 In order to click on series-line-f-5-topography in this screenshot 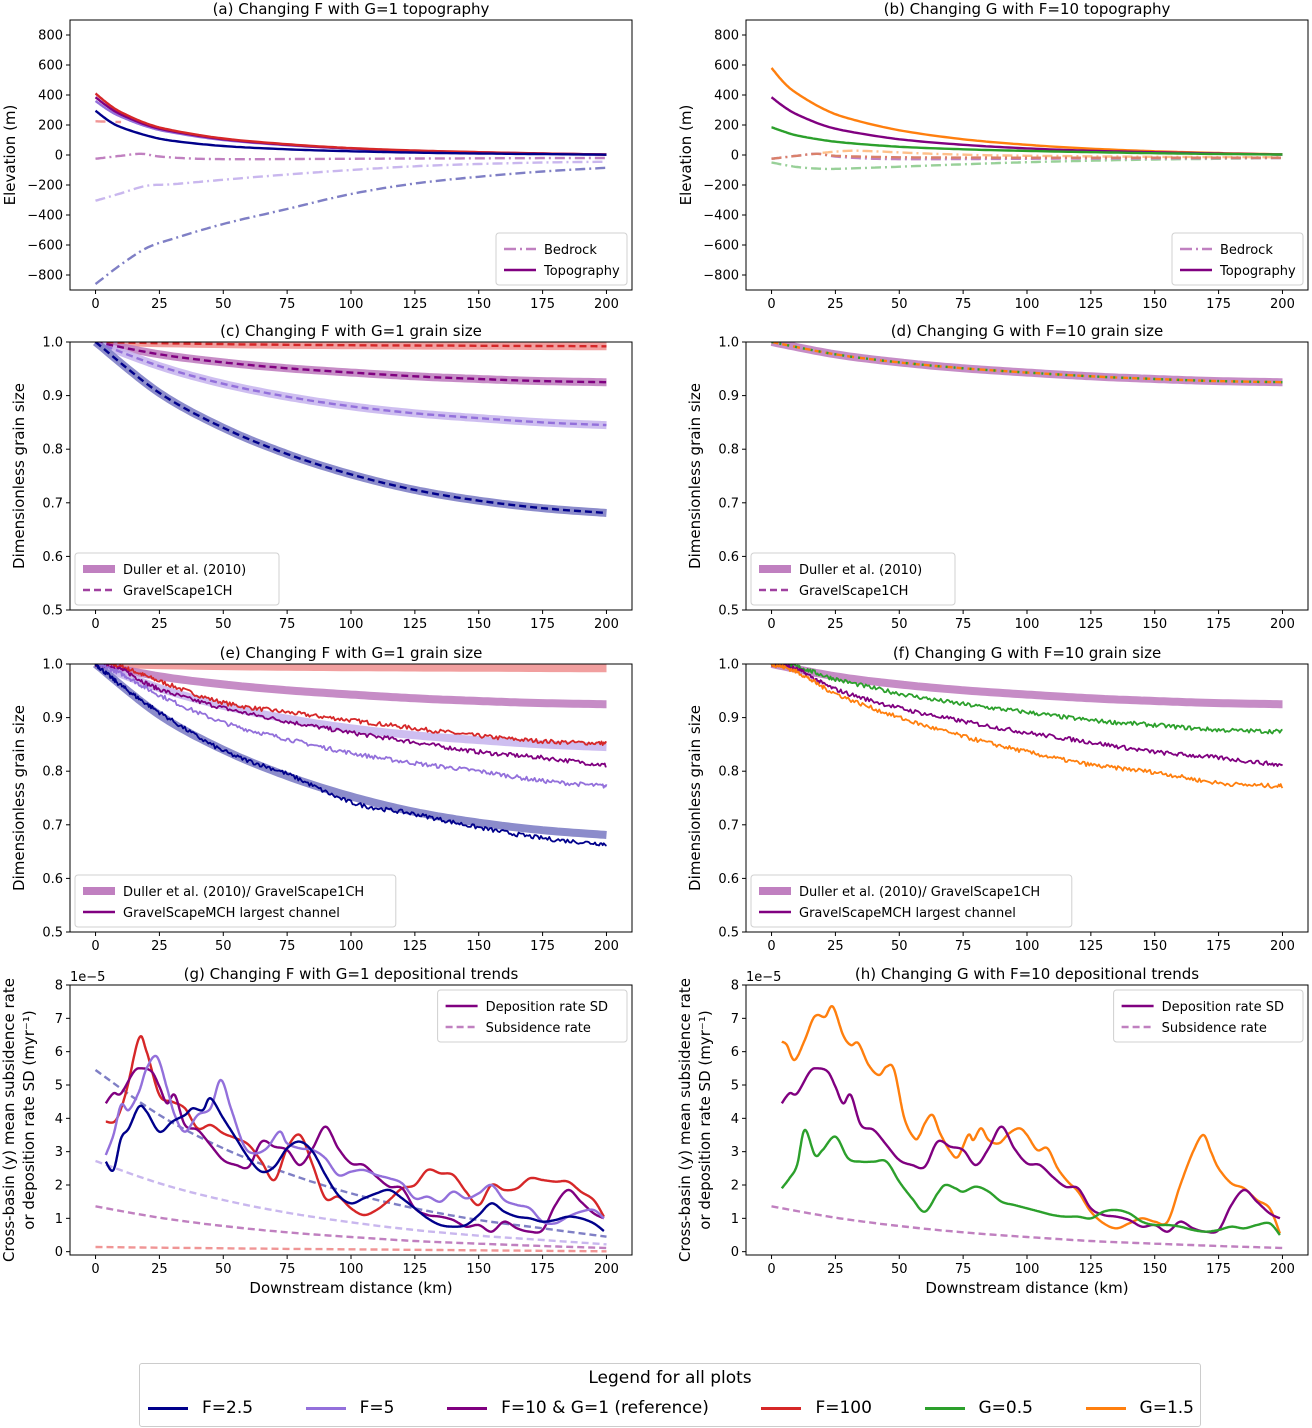, I will do `click(350, 128)`.